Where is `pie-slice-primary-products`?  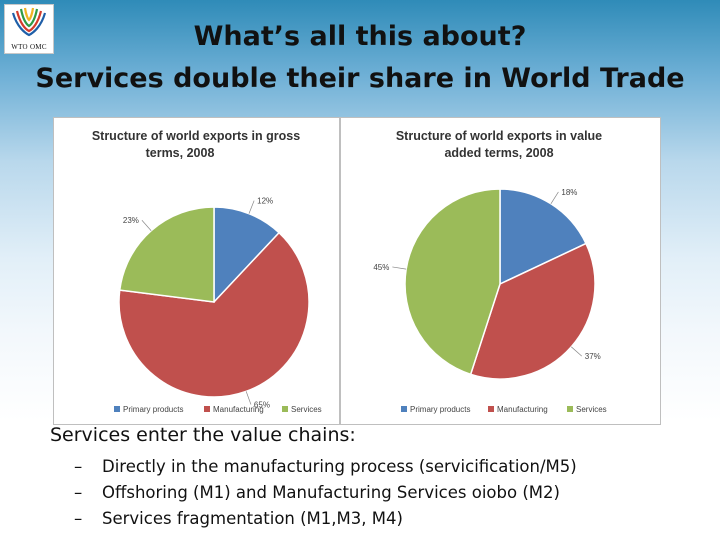 pie-slice-primary-products is located at coordinates (247, 255).